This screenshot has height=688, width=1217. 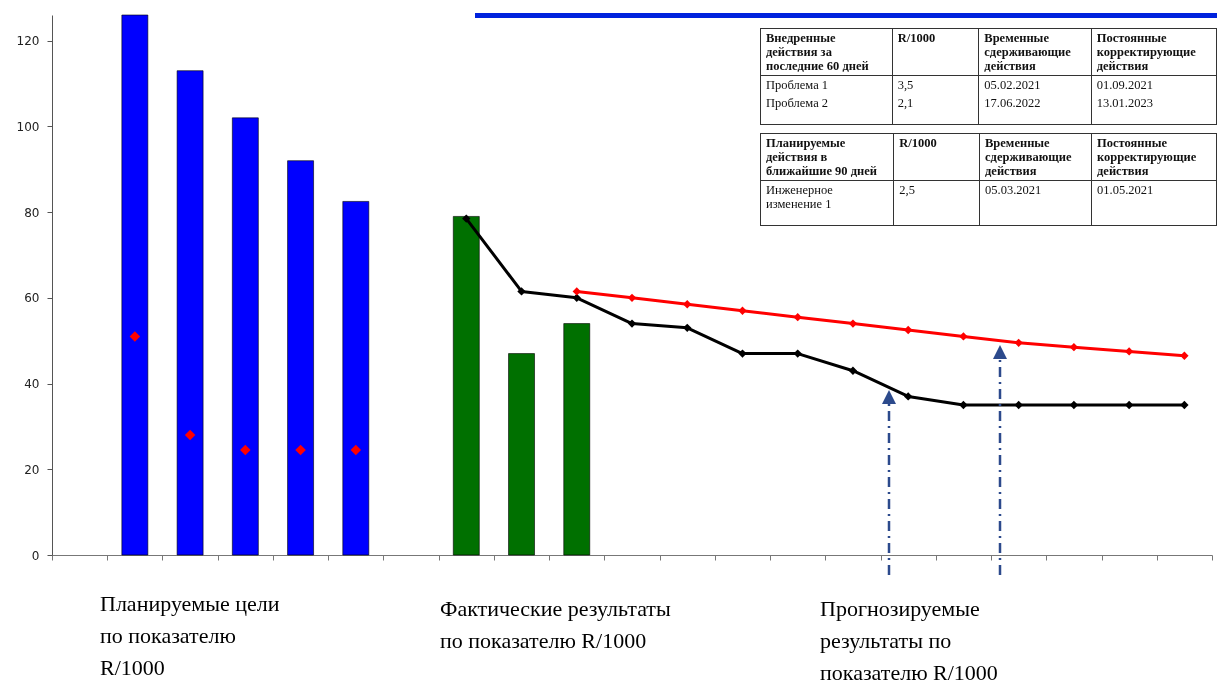 What do you see at coordinates (1154, 84) in the screenshot?
I see `annotation: 01.09.2021` at bounding box center [1154, 84].